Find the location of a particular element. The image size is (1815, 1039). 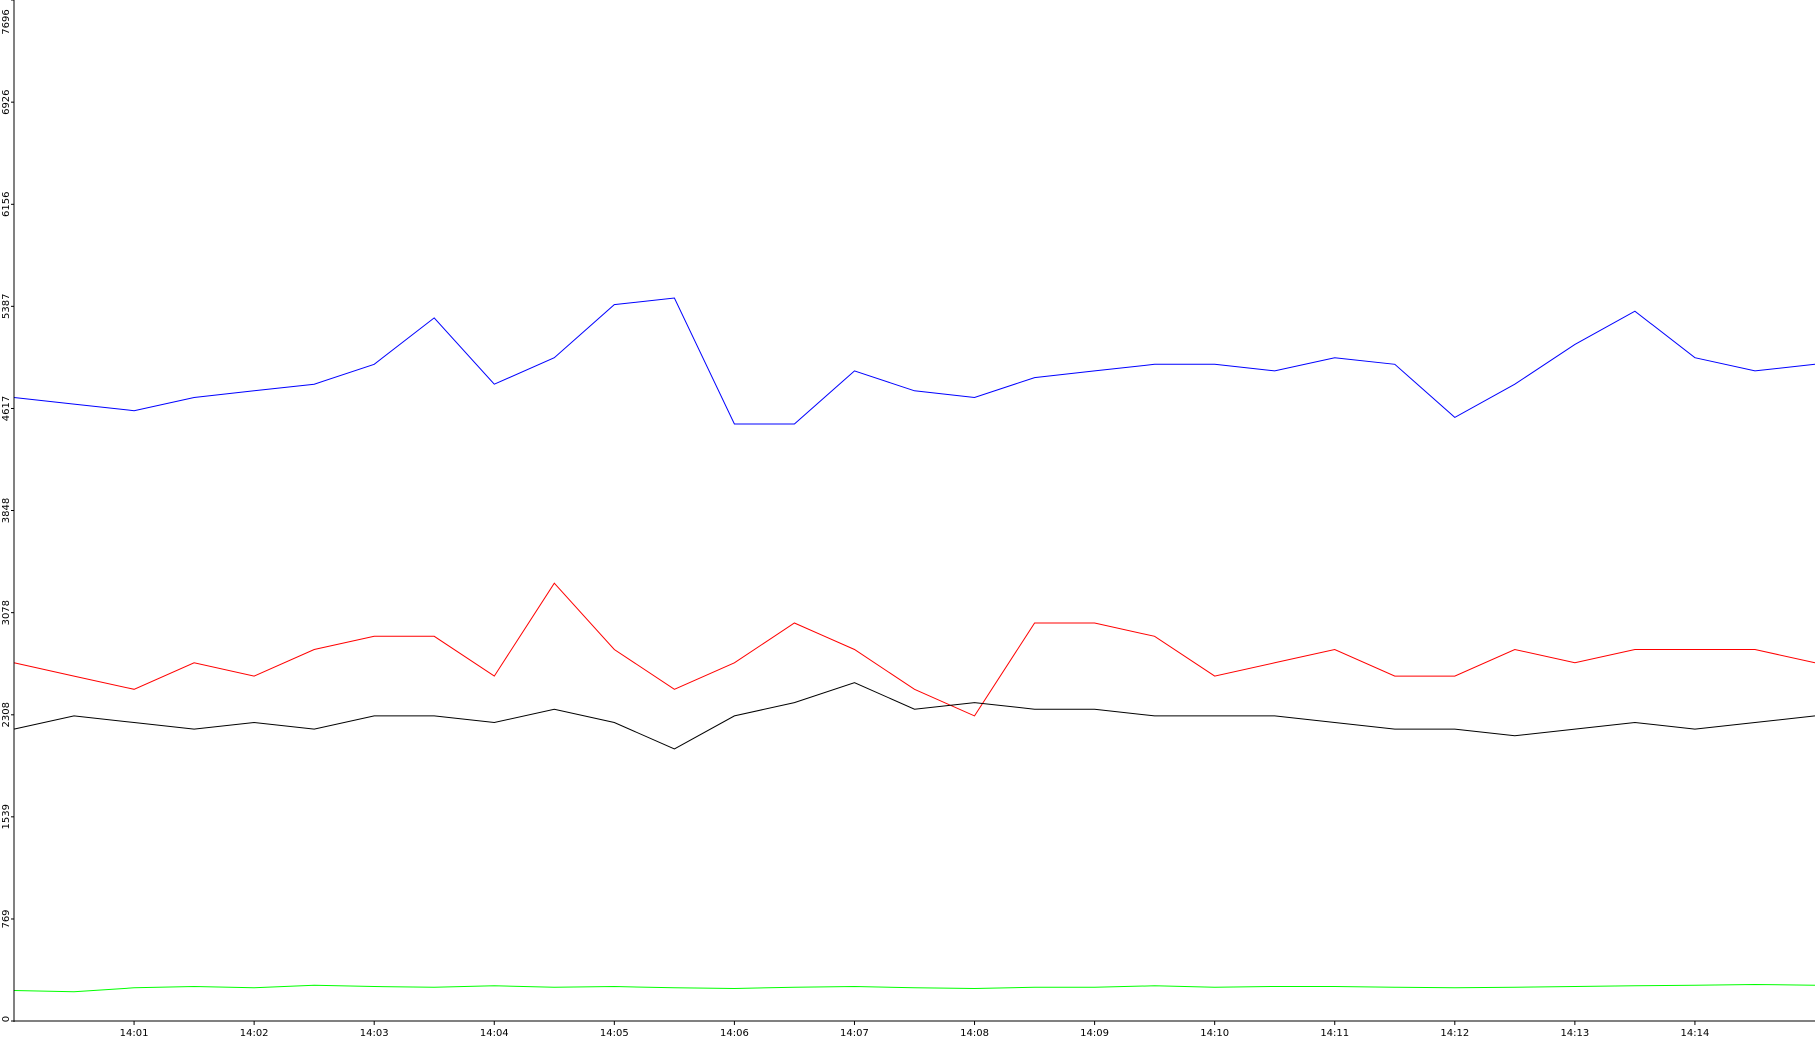

x-tick-label: 14:11 is located at coordinates (1334, 1033).